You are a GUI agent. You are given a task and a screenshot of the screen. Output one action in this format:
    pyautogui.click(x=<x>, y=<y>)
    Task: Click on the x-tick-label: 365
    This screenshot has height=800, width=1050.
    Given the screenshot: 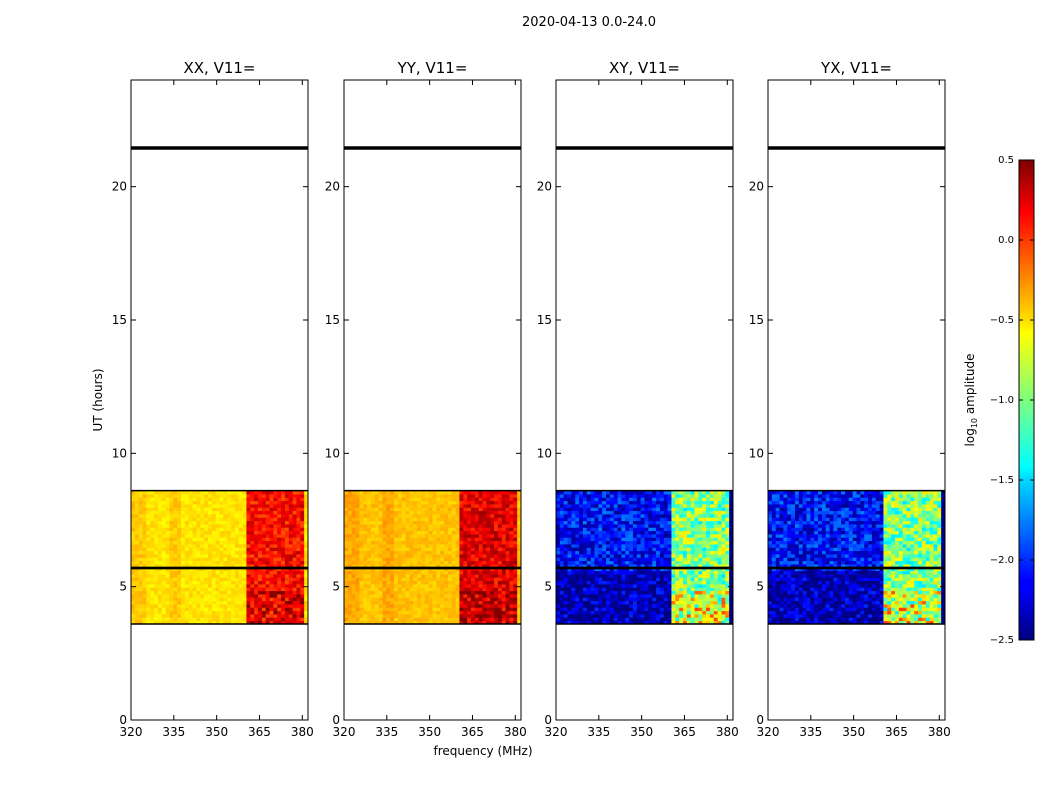 What is the action you would take?
    pyautogui.click(x=259, y=732)
    